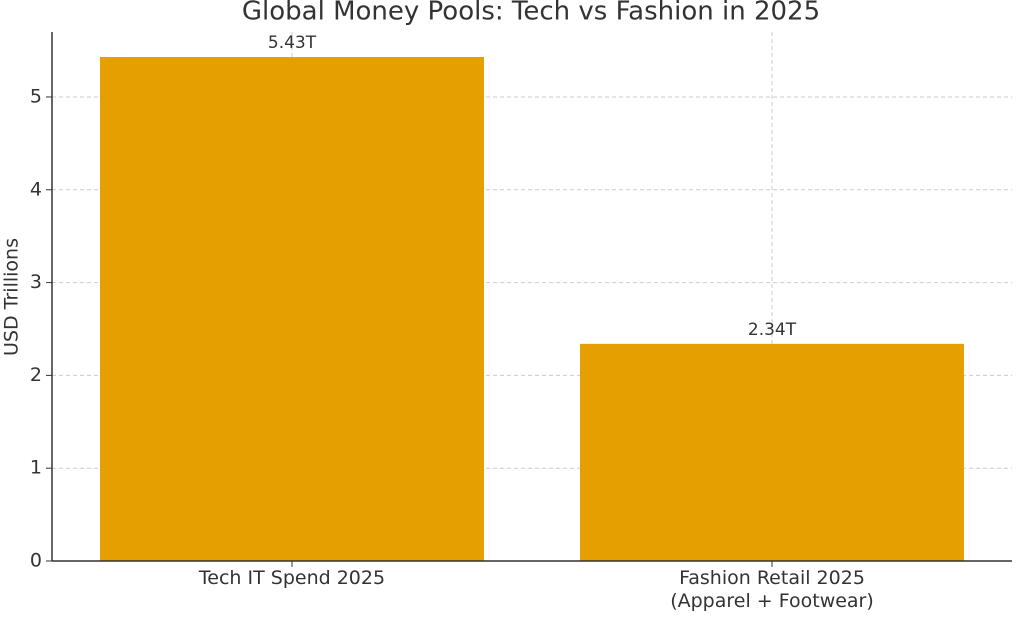  I want to click on y-tick-label: 2, so click(36, 375).